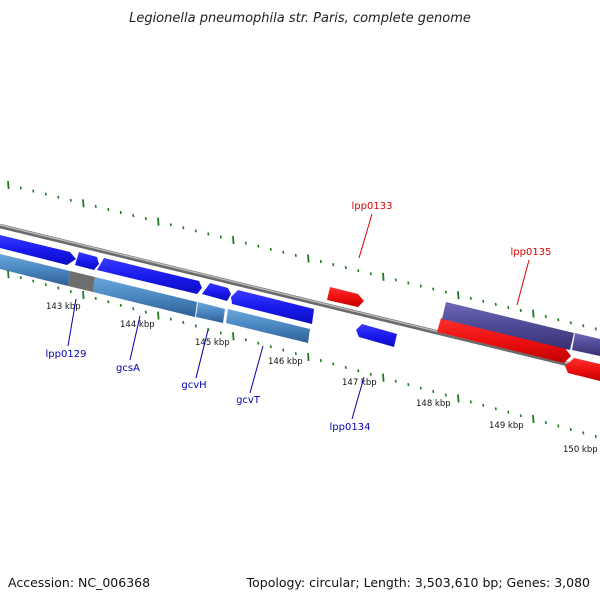  I want to click on gene-label-lpp0133: lpp0133, so click(372, 206).